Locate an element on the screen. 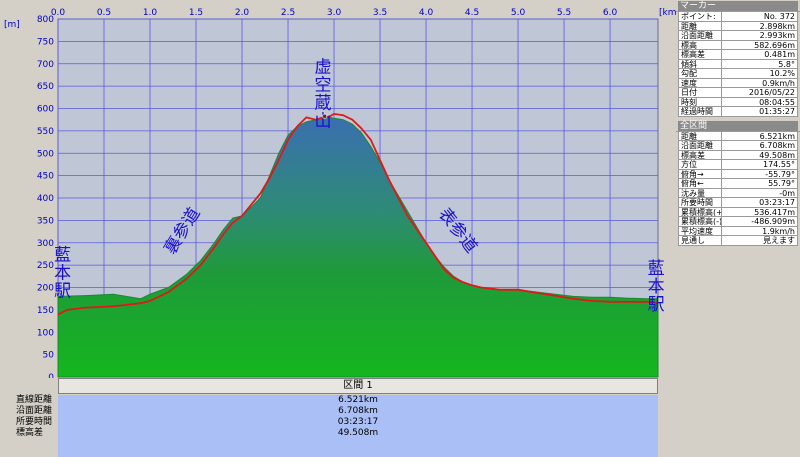  marker-row: 日付 2016/05/22 is located at coordinates (738, 93).